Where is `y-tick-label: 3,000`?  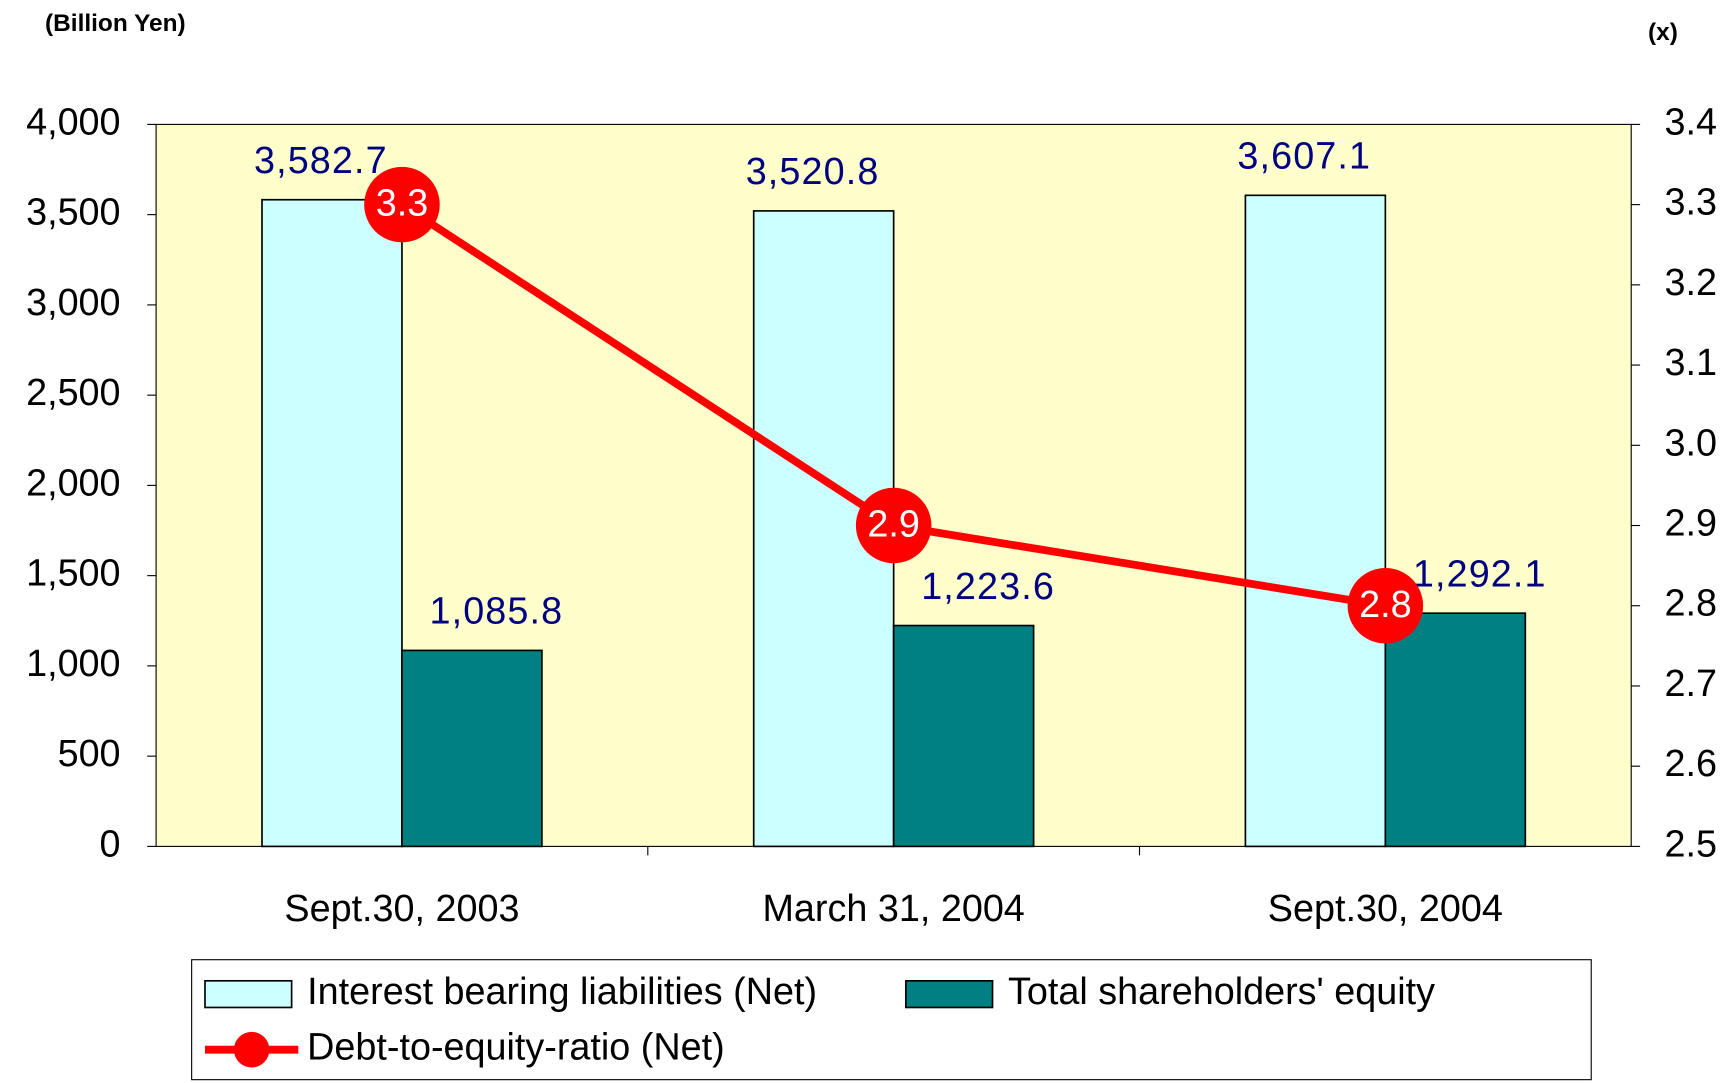 y-tick-label: 3,000 is located at coordinates (73, 303).